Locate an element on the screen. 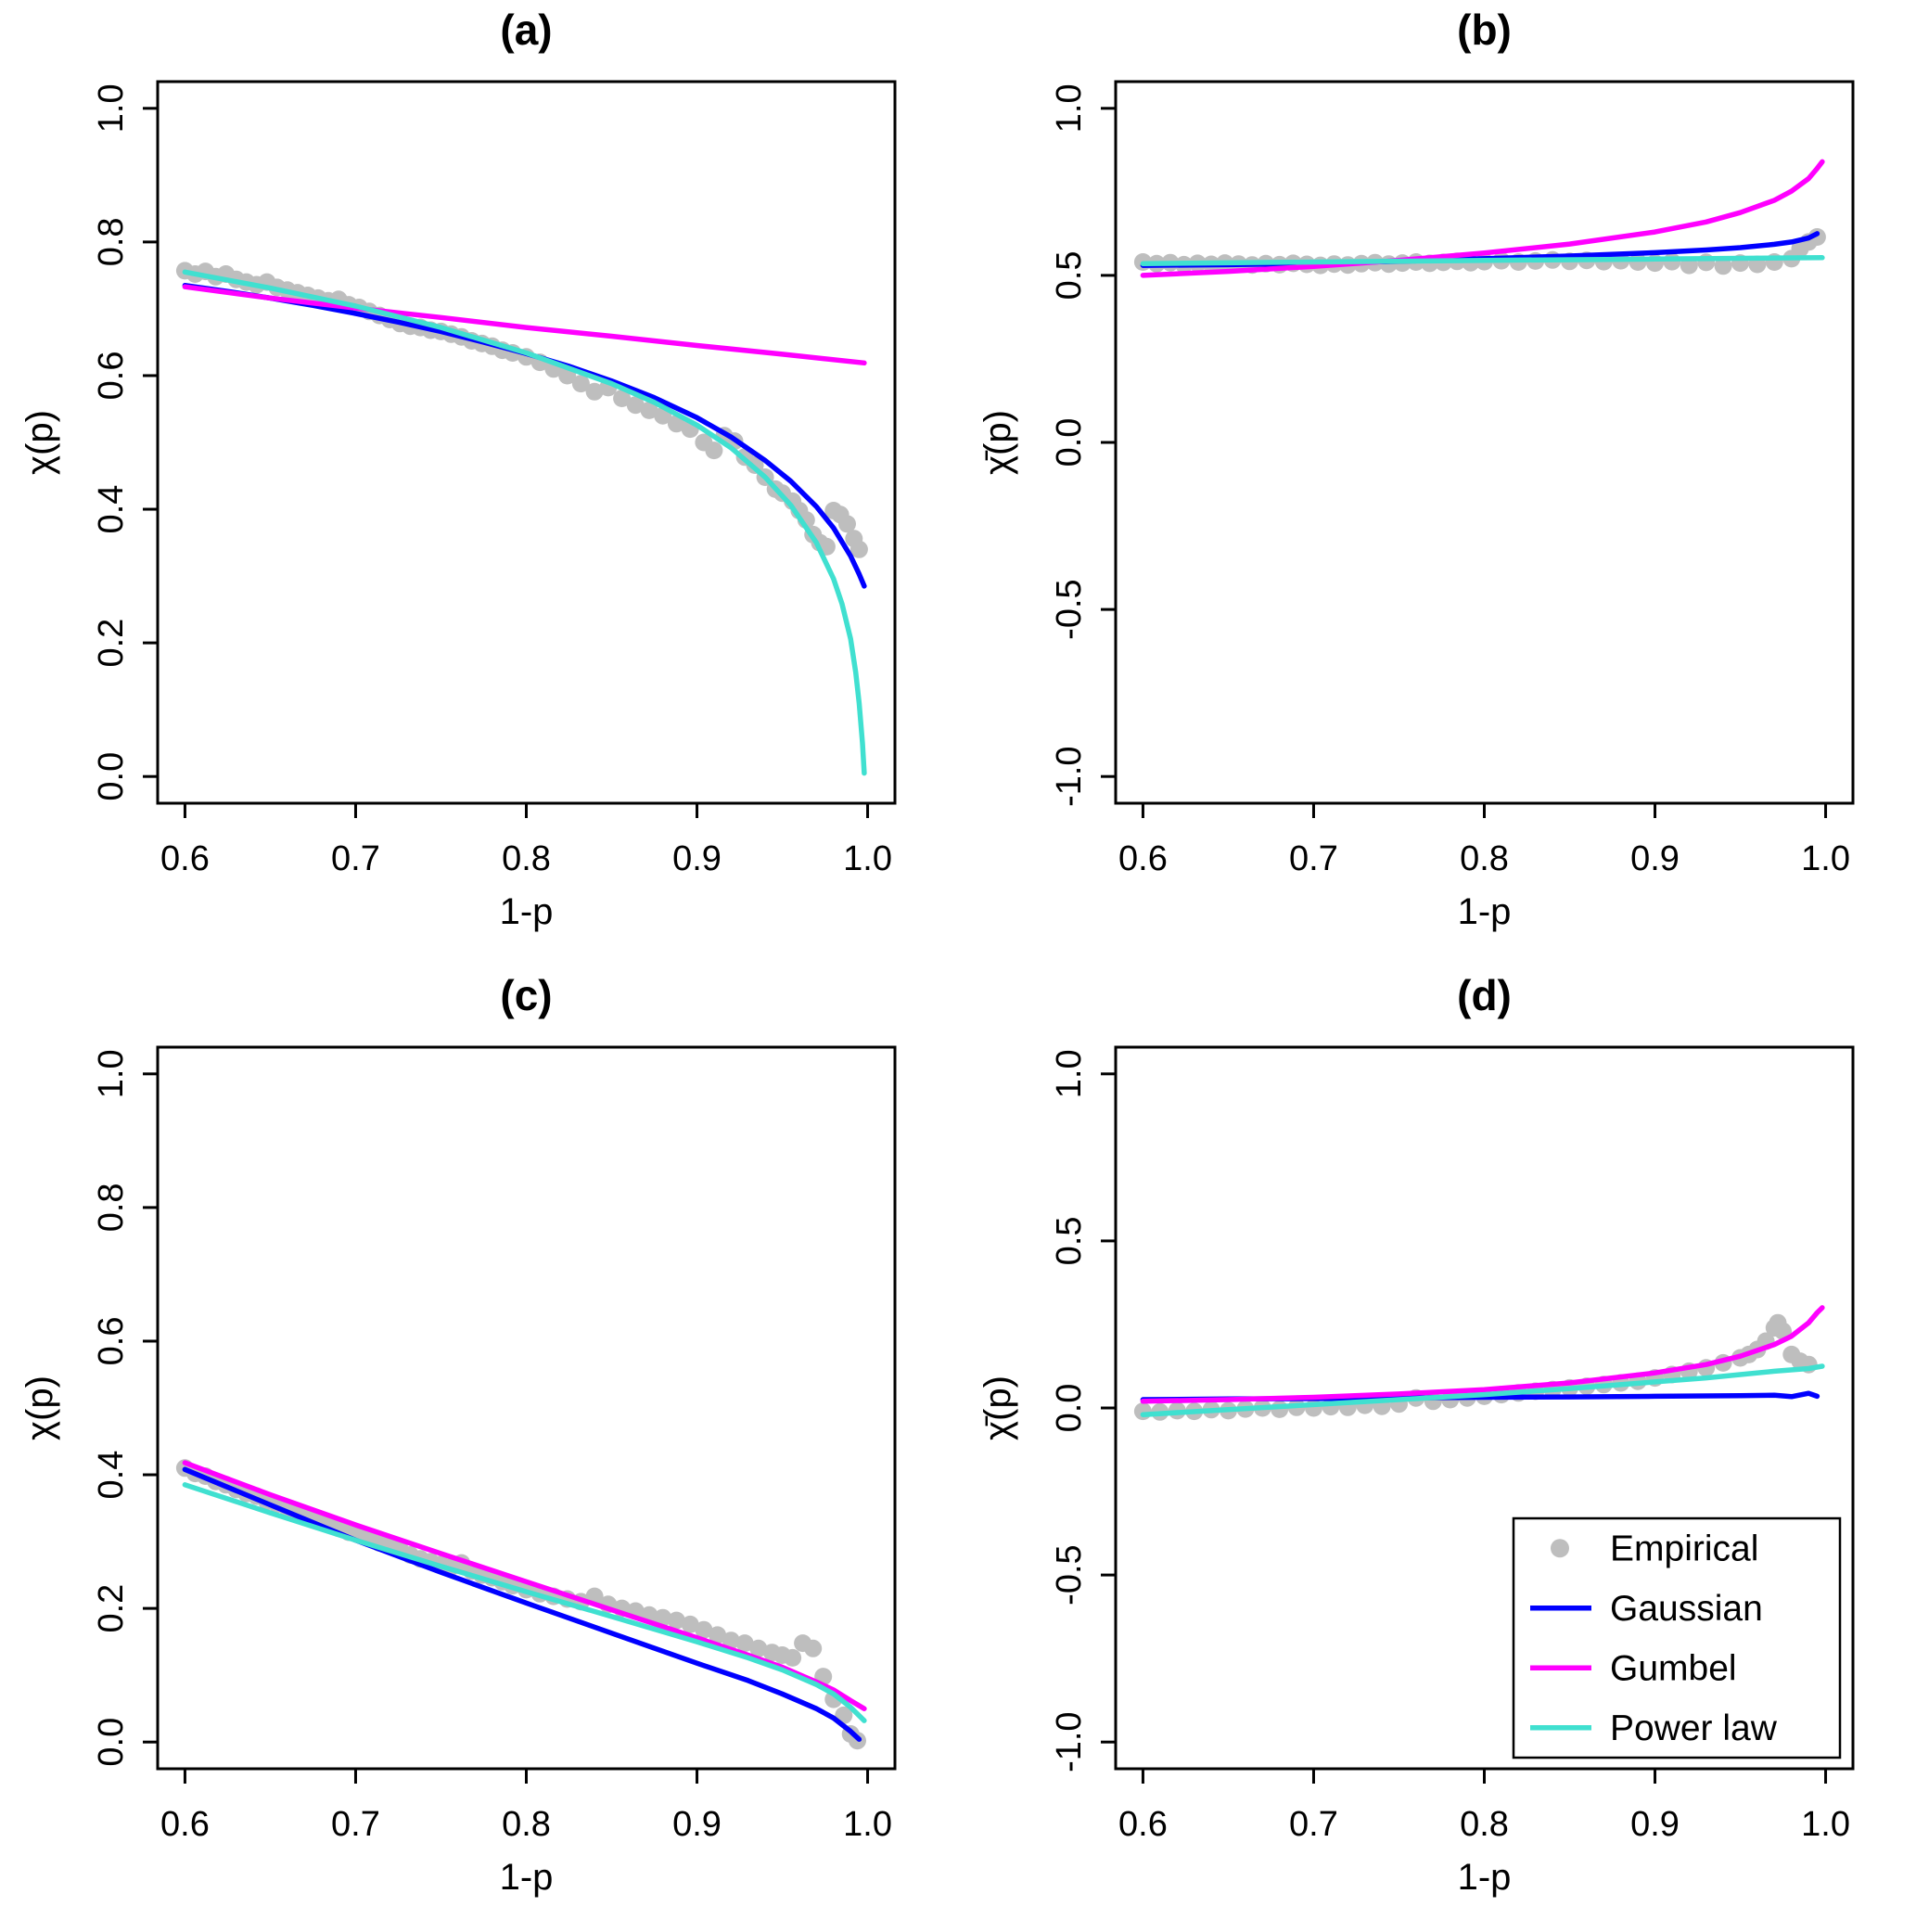 This screenshot has width=1916, height=1932. panel-title: (c) is located at coordinates (526, 995).